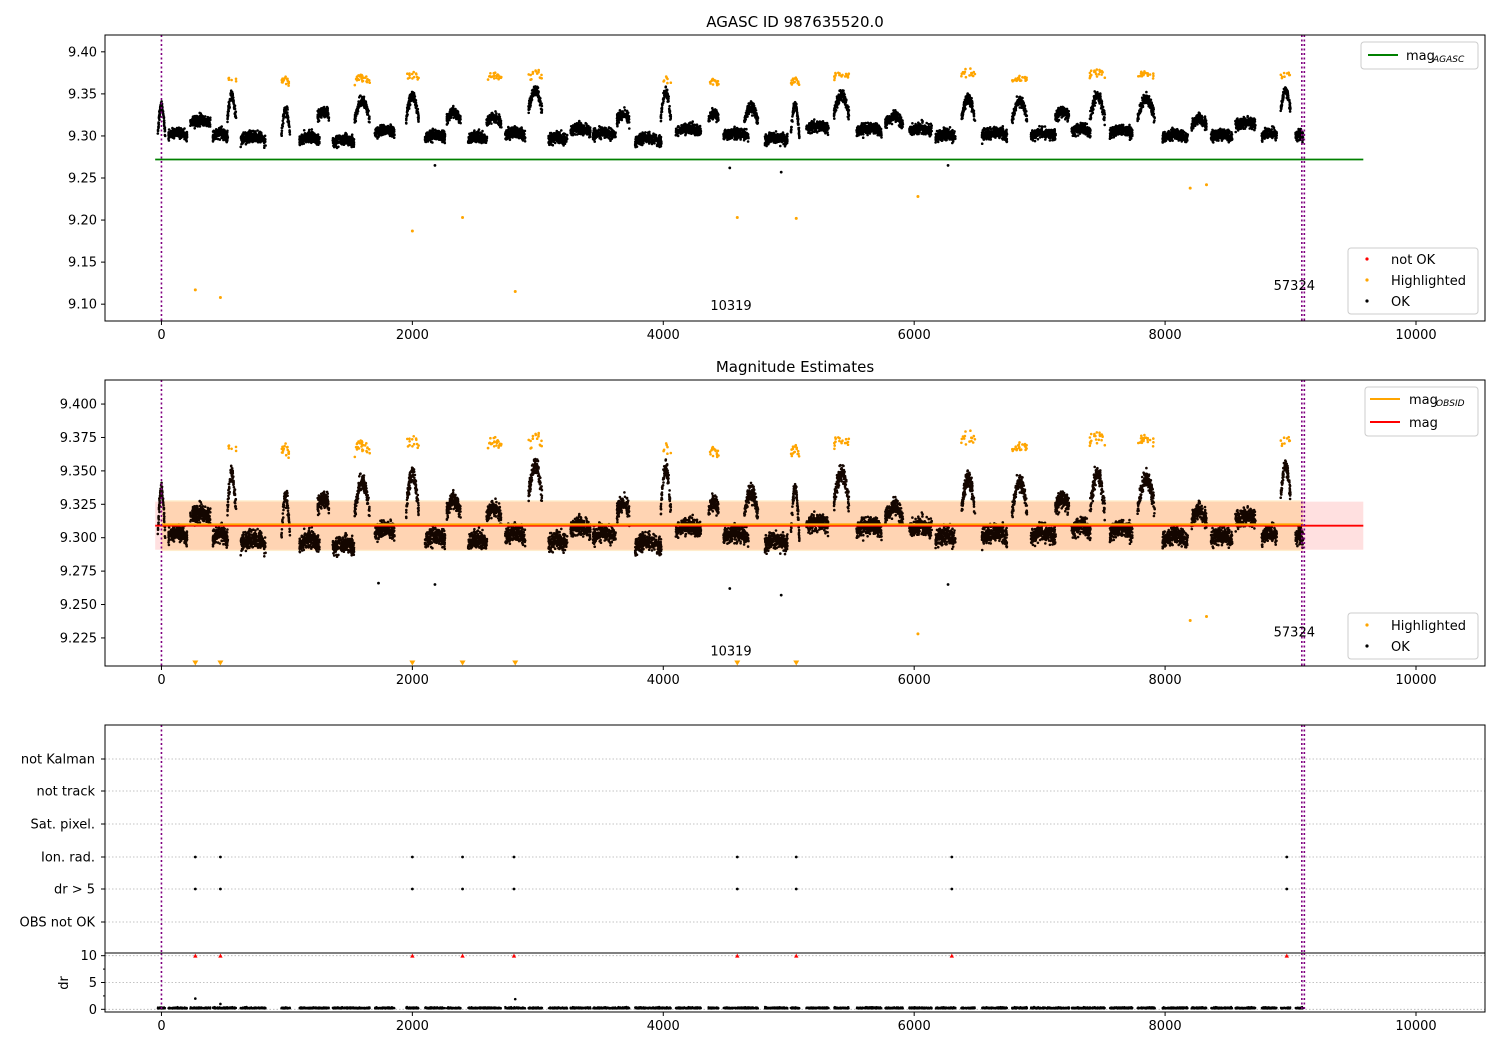 This screenshot has width=1500, height=1050. Describe the element at coordinates (82, 179) in the screenshot. I see `y-tick-label: 9.25` at that location.